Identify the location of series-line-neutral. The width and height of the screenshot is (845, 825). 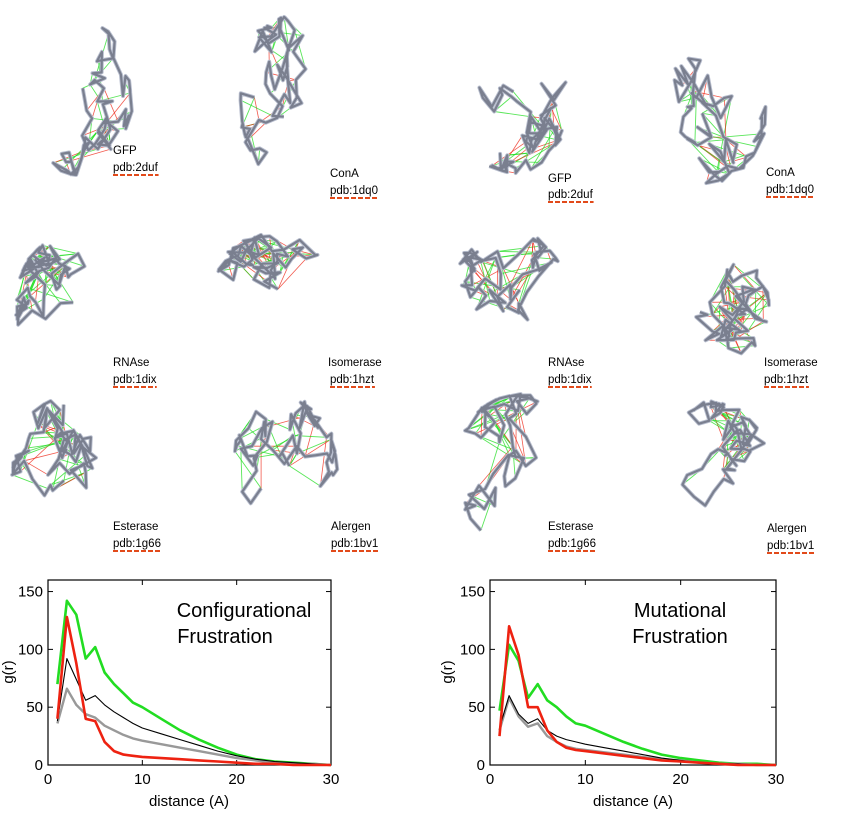
(638, 730).